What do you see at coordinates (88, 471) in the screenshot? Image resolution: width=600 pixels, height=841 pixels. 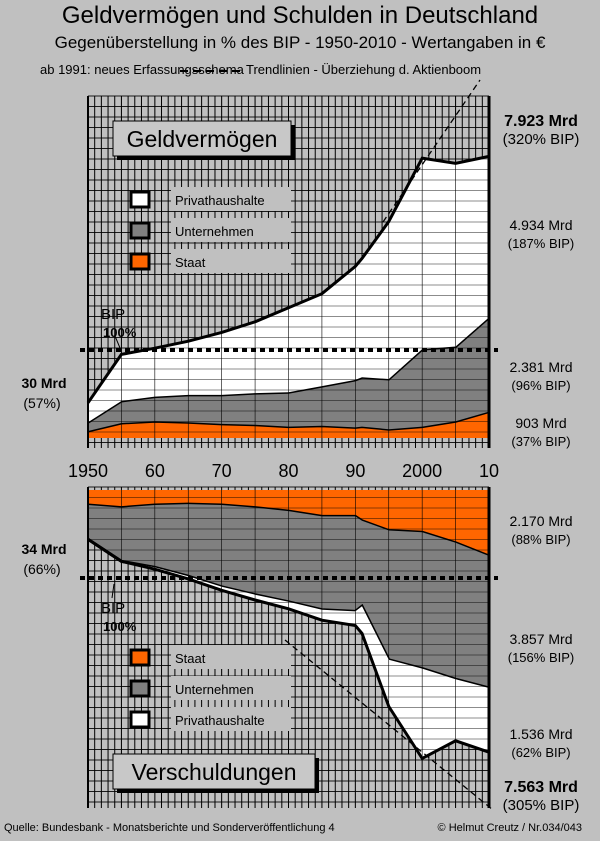 I see `x-tick-label: 1950` at bounding box center [88, 471].